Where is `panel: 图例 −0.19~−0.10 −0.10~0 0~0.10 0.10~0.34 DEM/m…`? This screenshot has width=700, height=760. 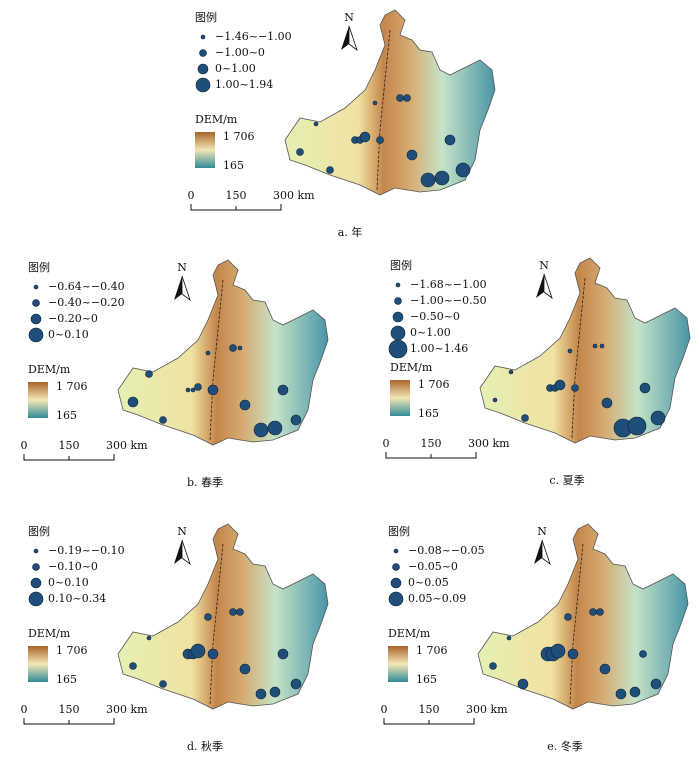
panel: 图例 −0.19~−0.10 −0.10~0 0~0.10 0.10~0.34 DEM/m… is located at coordinates (175, 638).